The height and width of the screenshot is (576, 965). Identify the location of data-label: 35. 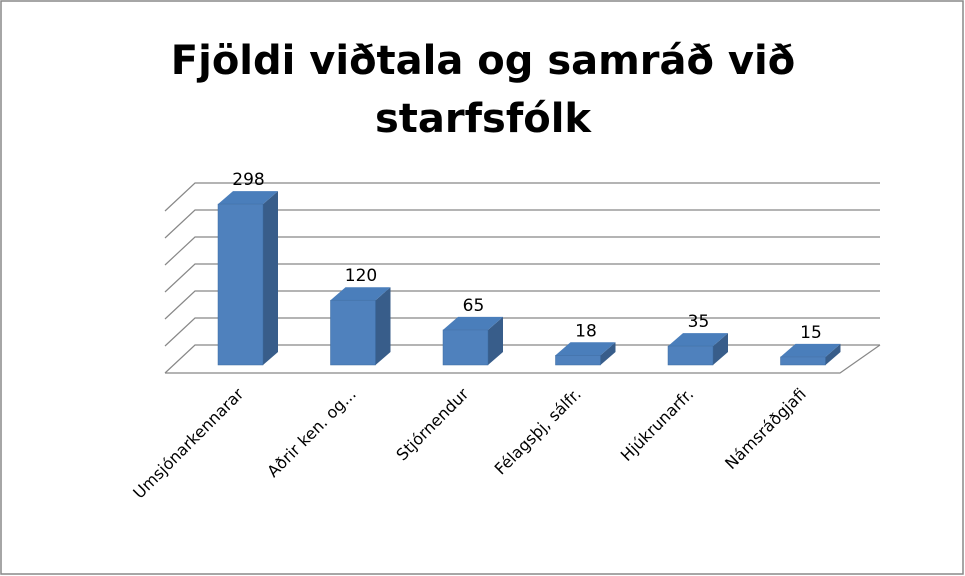
(699, 322).